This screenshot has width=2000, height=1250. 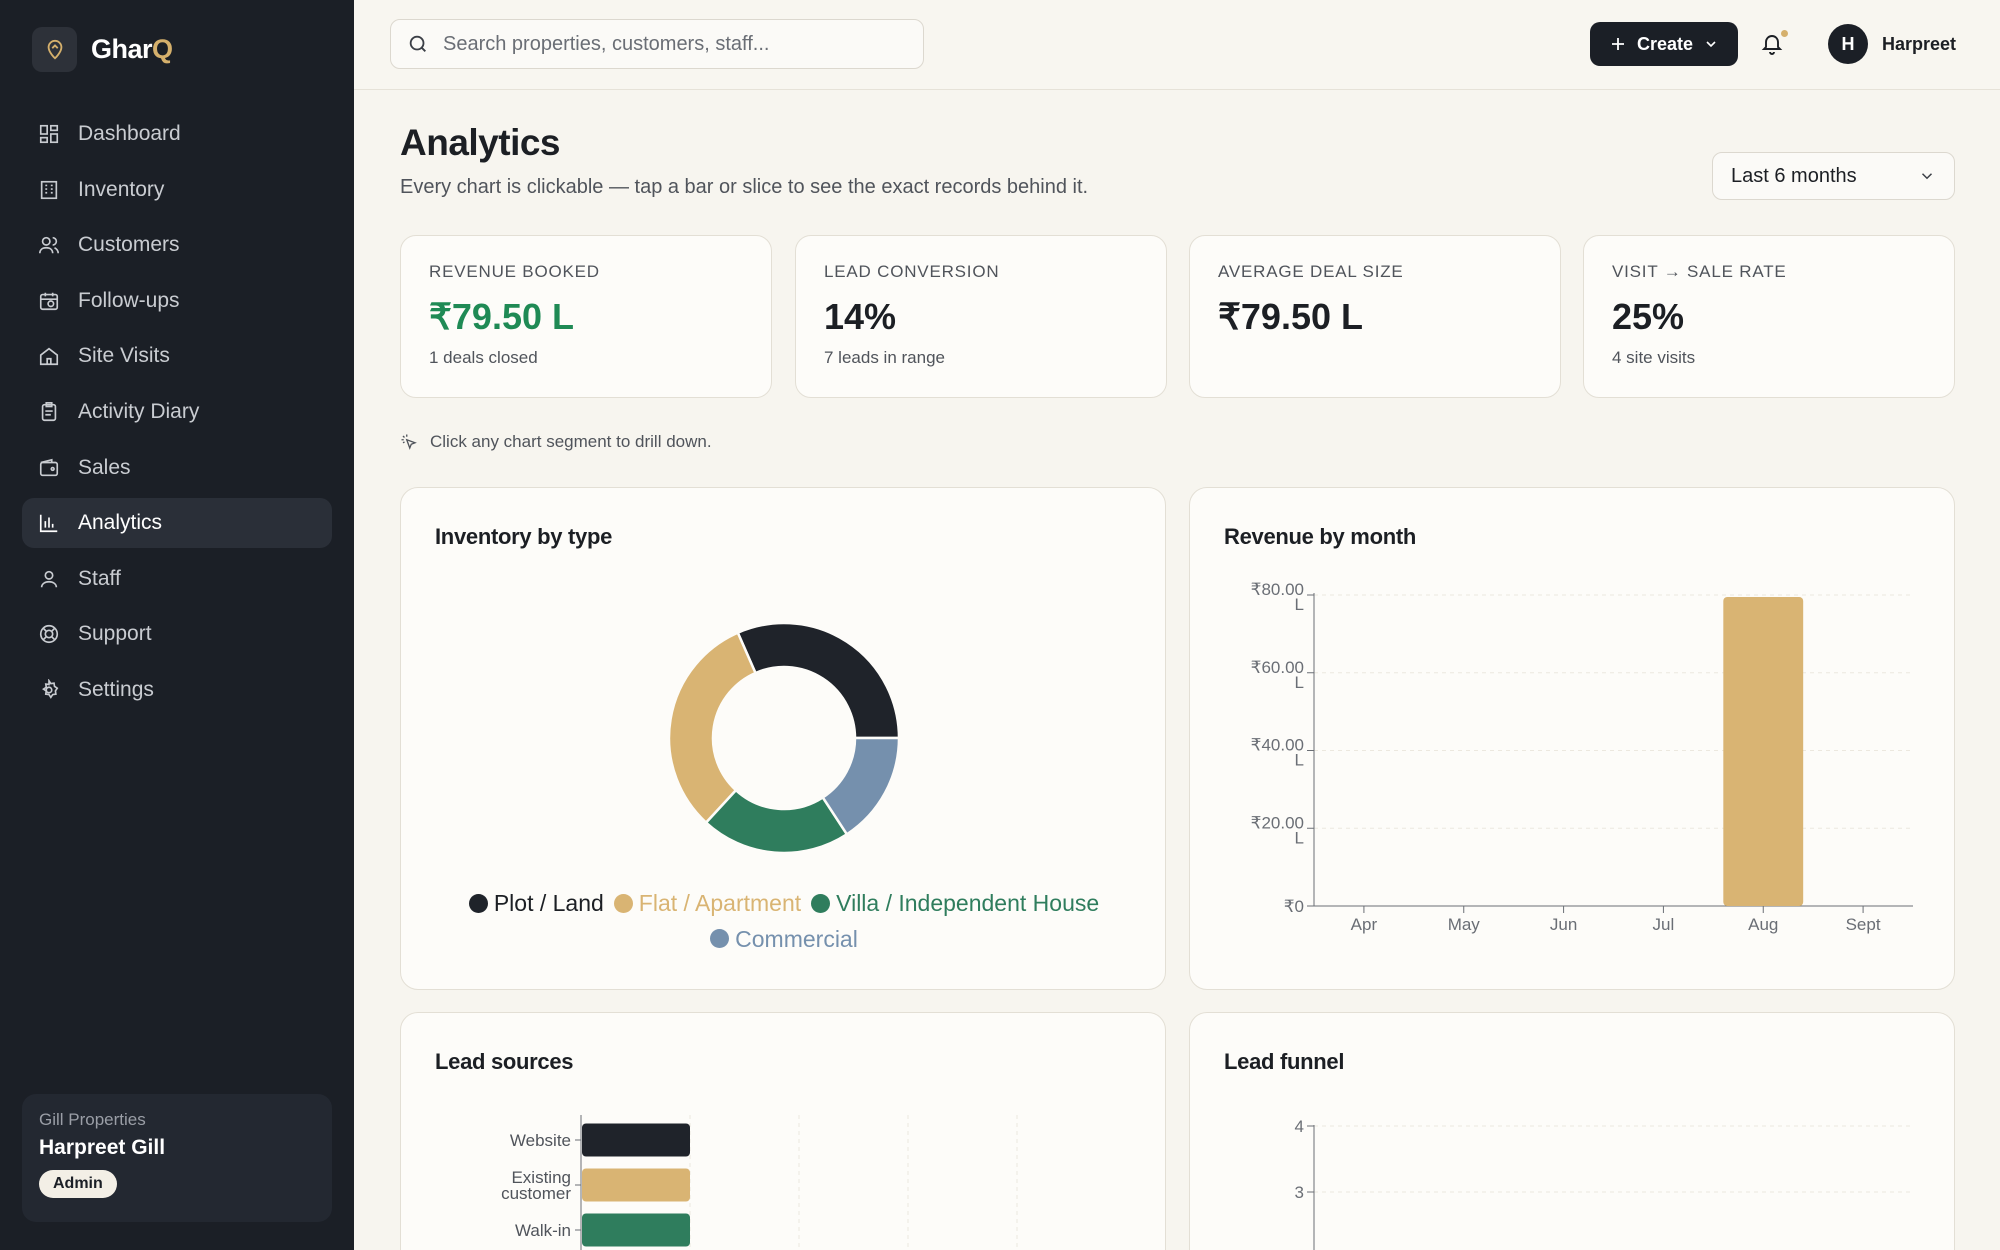 What do you see at coordinates (712, 728) in the screenshot?
I see `donut-slice-flat-apartment` at bounding box center [712, 728].